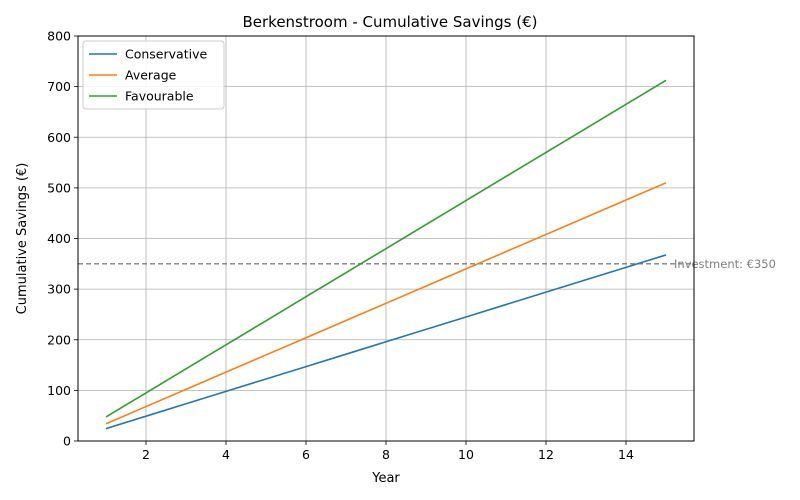 This screenshot has width=800, height=500. What do you see at coordinates (59, 137) in the screenshot?
I see `y-tick-label: 600` at bounding box center [59, 137].